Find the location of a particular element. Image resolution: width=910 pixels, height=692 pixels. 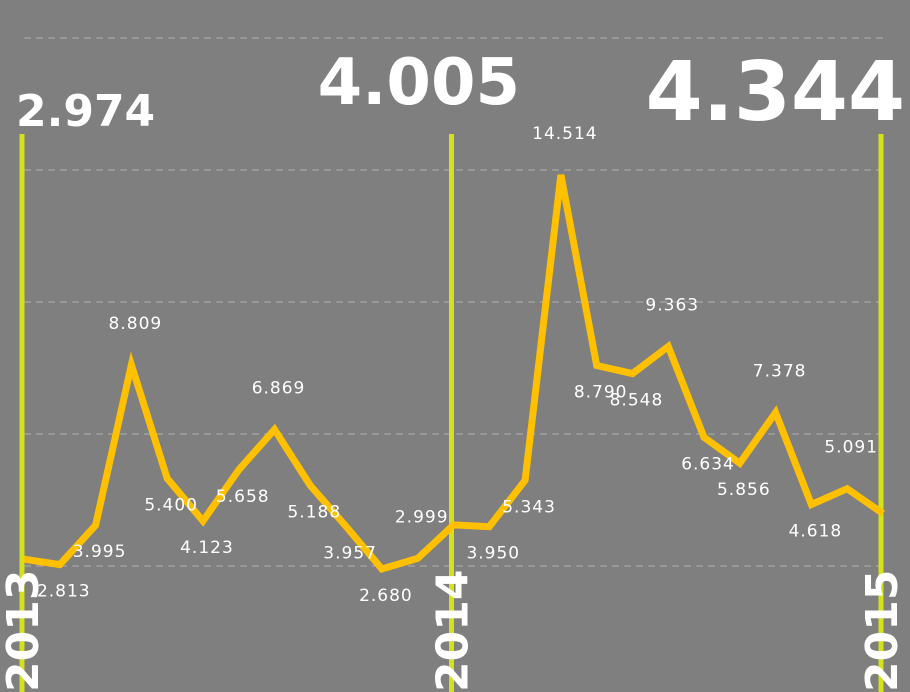

highlight-value: 4.344 is located at coordinates (775, 92).